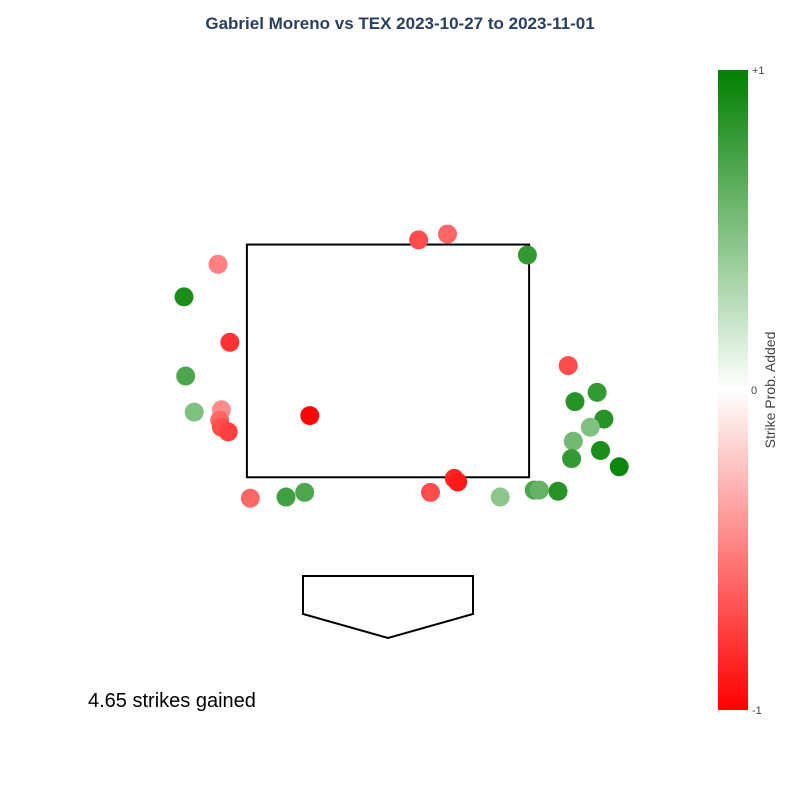  I want to click on colorbar, so click(733, 390).